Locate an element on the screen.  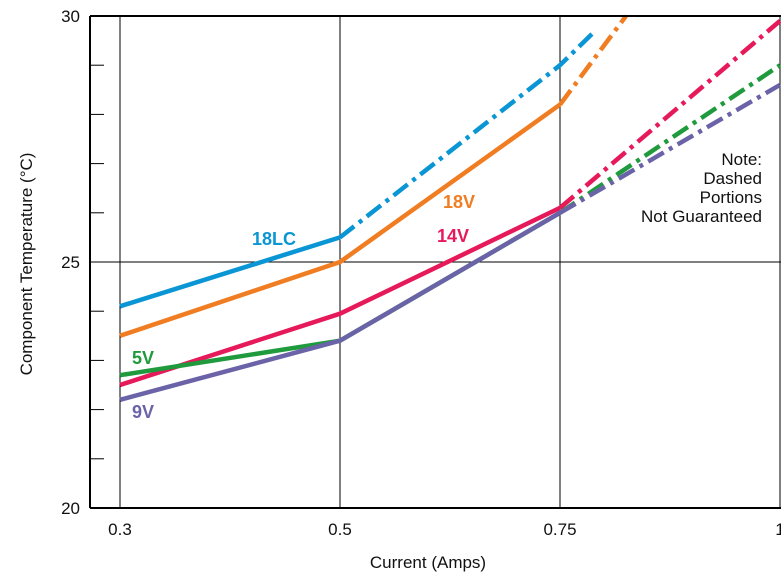
series-label-14V: 14V is located at coordinates (453, 236).